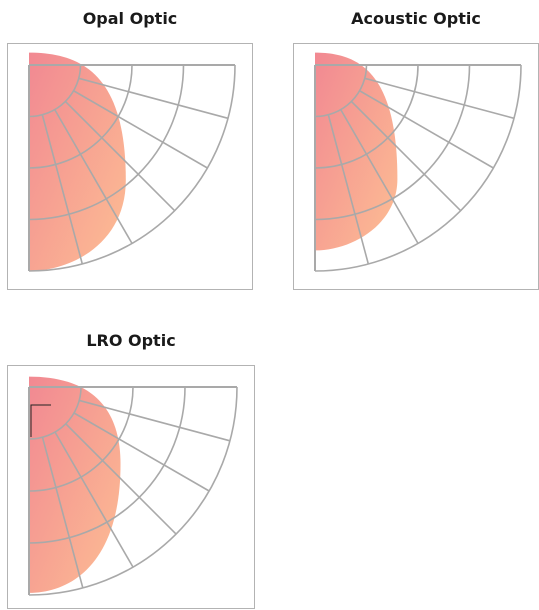  What do you see at coordinates (40, 420) in the screenshot?
I see `bracket-marker` at bounding box center [40, 420].